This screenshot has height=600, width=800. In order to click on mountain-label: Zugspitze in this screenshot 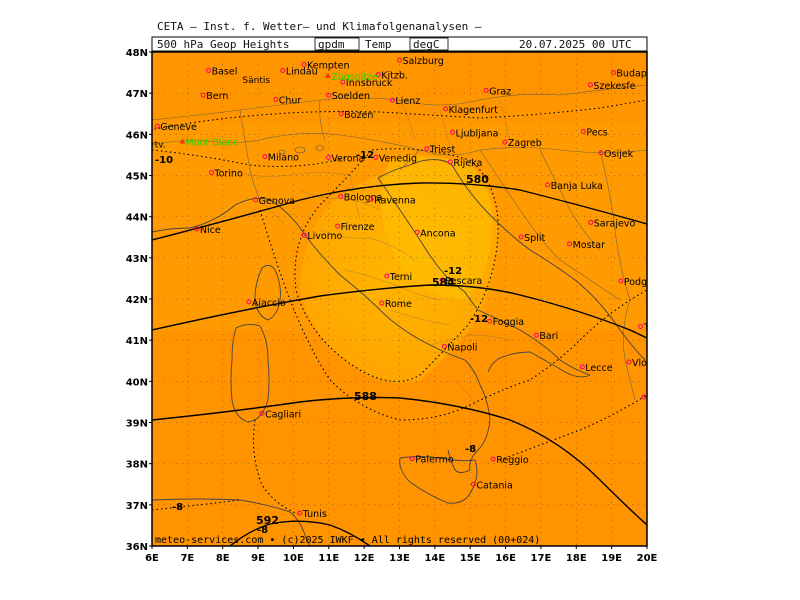, I will do `click(354, 77)`.